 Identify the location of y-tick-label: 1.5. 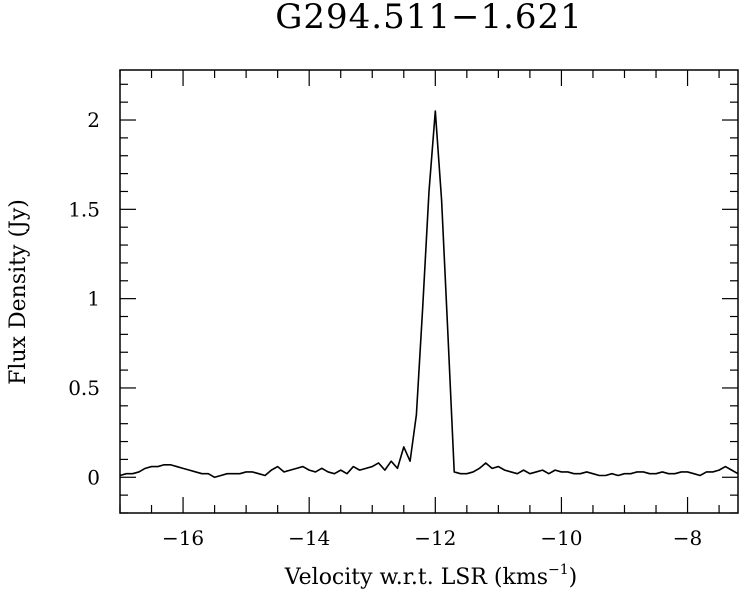
(84, 209).